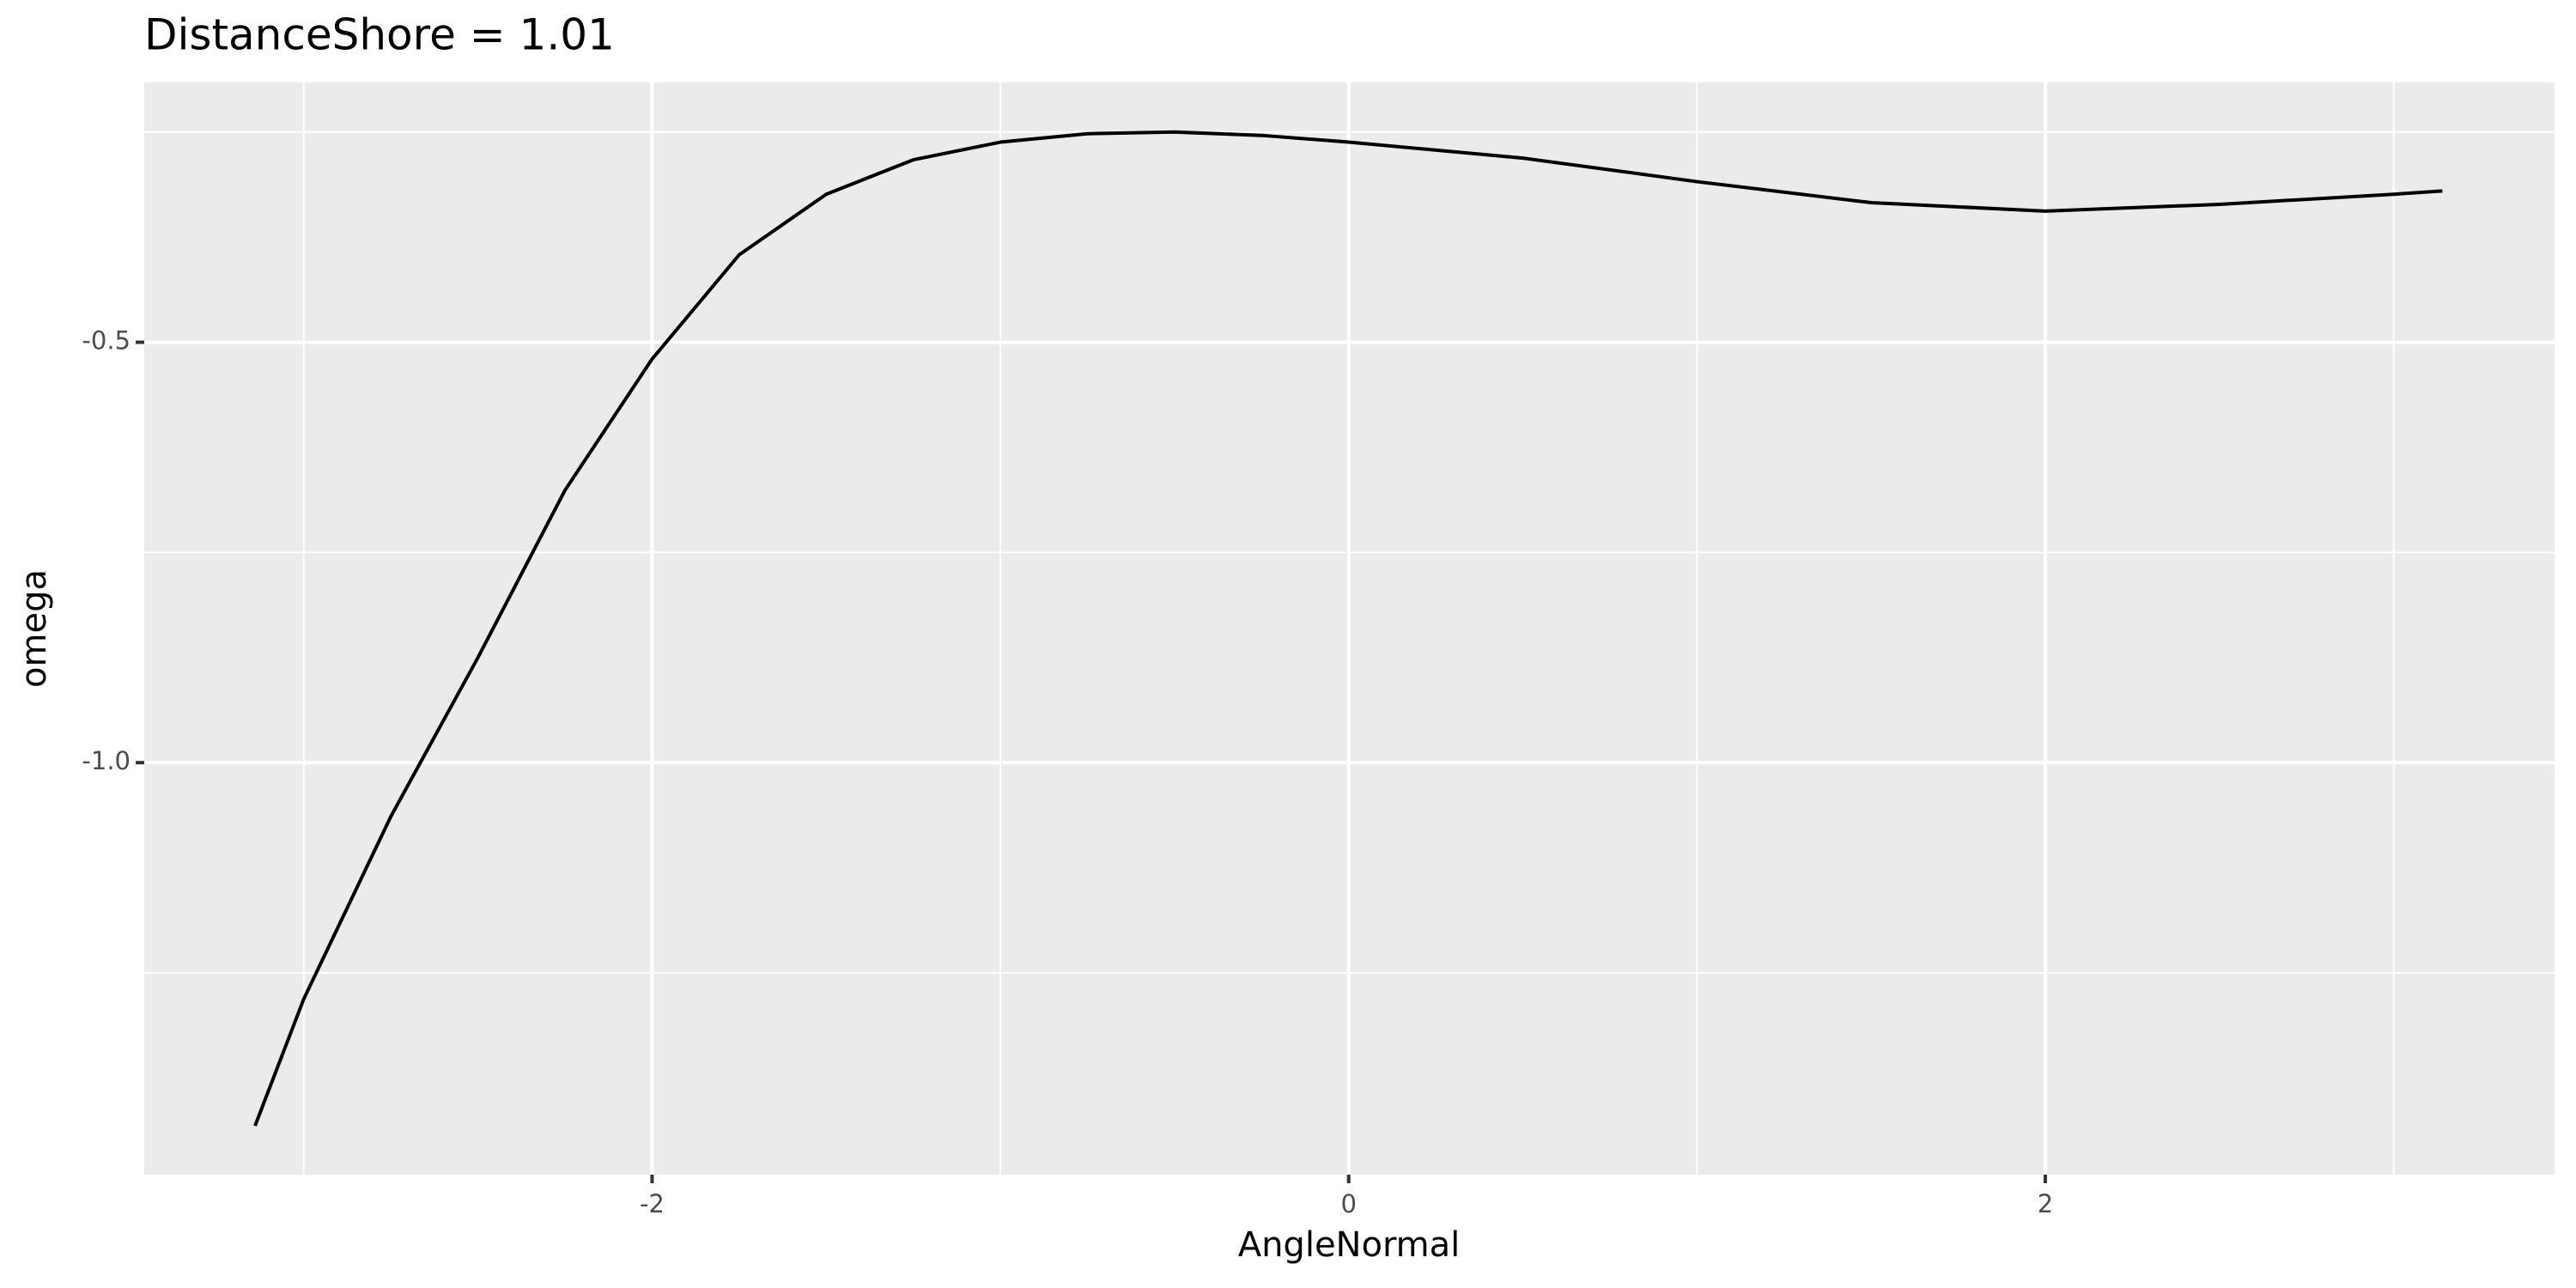 The image size is (2576, 1288). I want to click on chart-title: DistanceShore = 1.01, so click(379, 35).